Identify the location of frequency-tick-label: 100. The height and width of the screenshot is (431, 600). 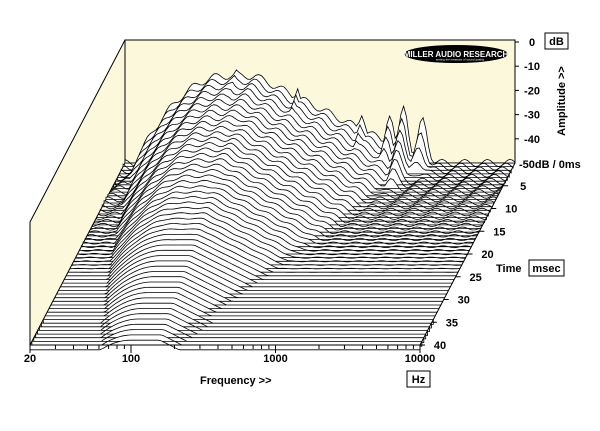
(131, 359).